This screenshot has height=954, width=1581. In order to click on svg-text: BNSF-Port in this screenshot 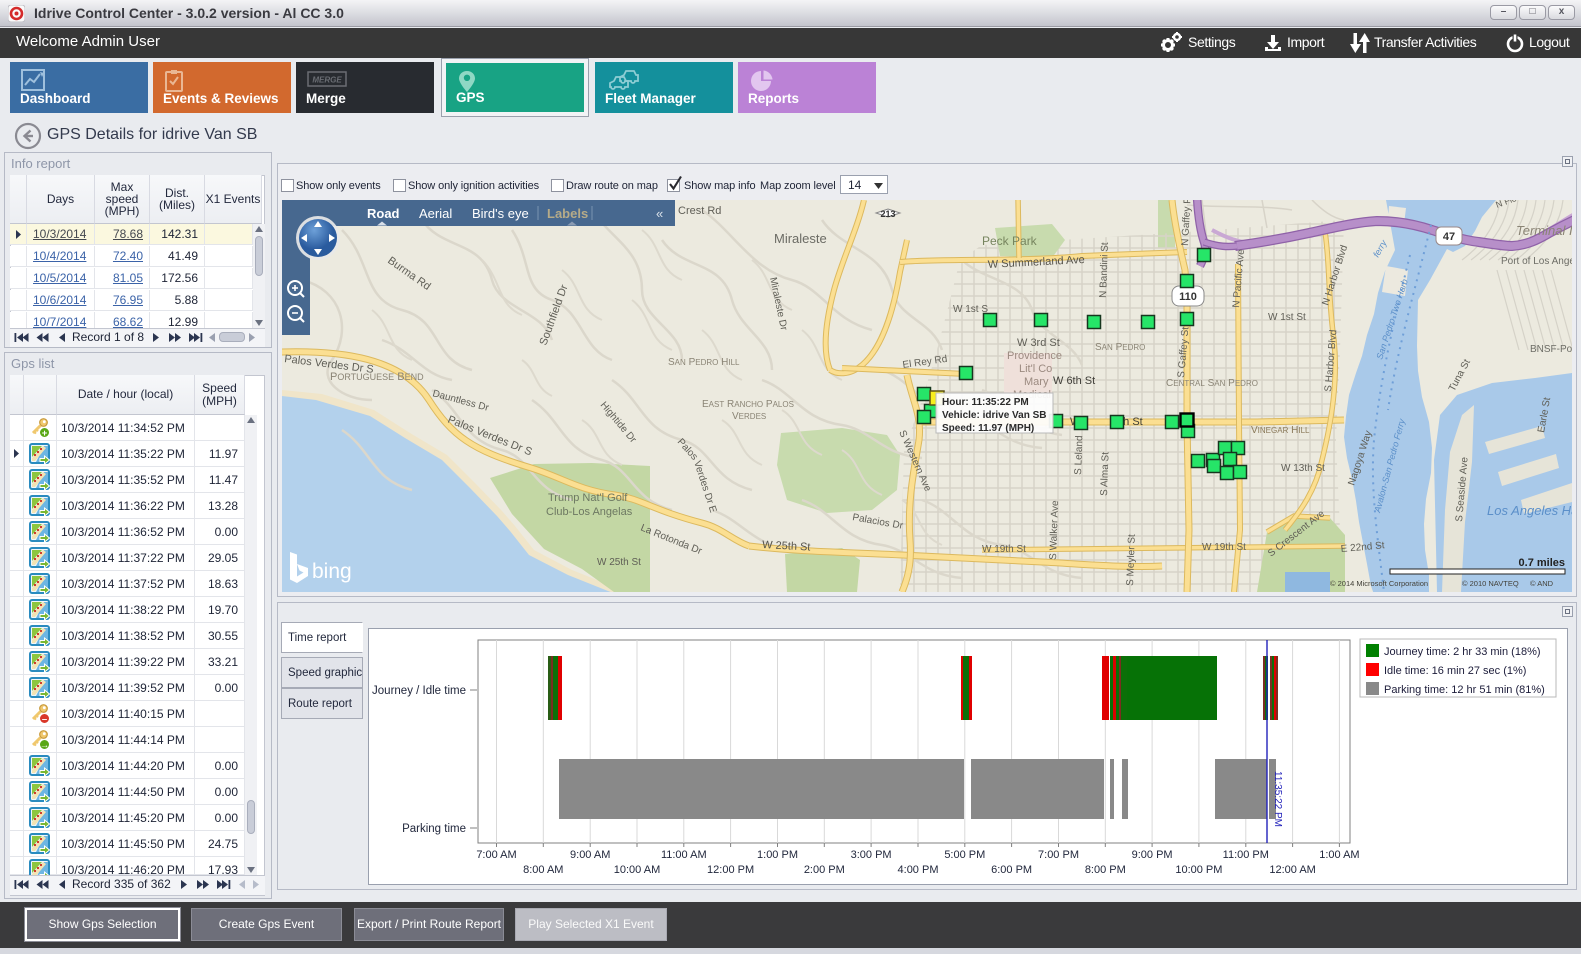, I will do `click(1551, 349)`.